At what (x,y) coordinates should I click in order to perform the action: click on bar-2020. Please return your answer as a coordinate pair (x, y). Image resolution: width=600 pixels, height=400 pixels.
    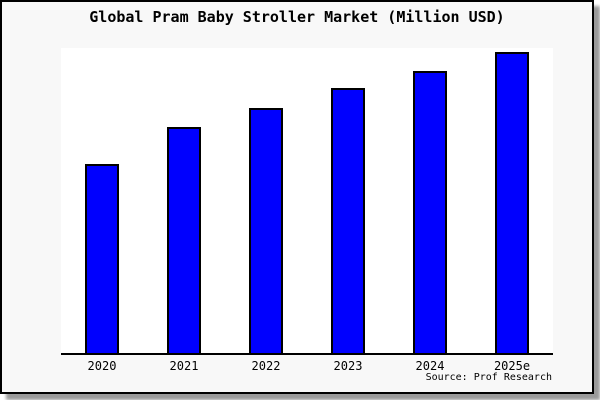
    Looking at the image, I should click on (102, 258).